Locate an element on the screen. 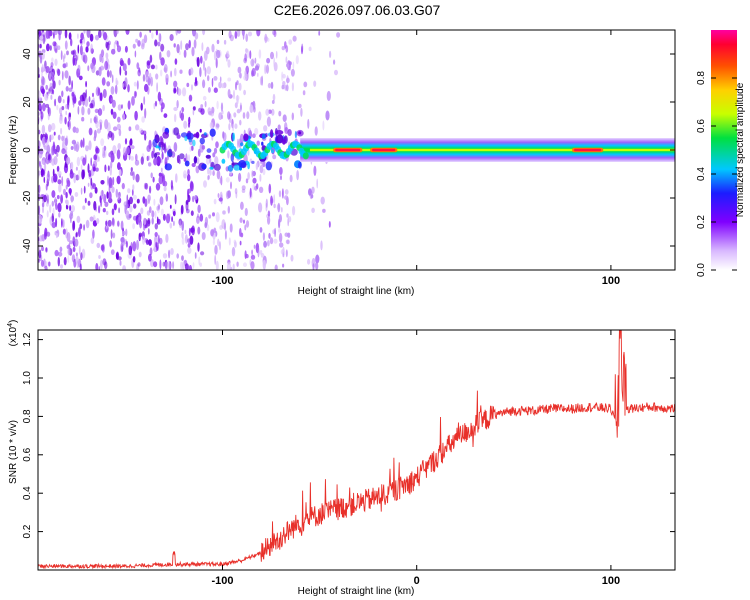 The width and height of the screenshot is (750, 600). colorbar-tick-label: 0.8 is located at coordinates (701, 78).